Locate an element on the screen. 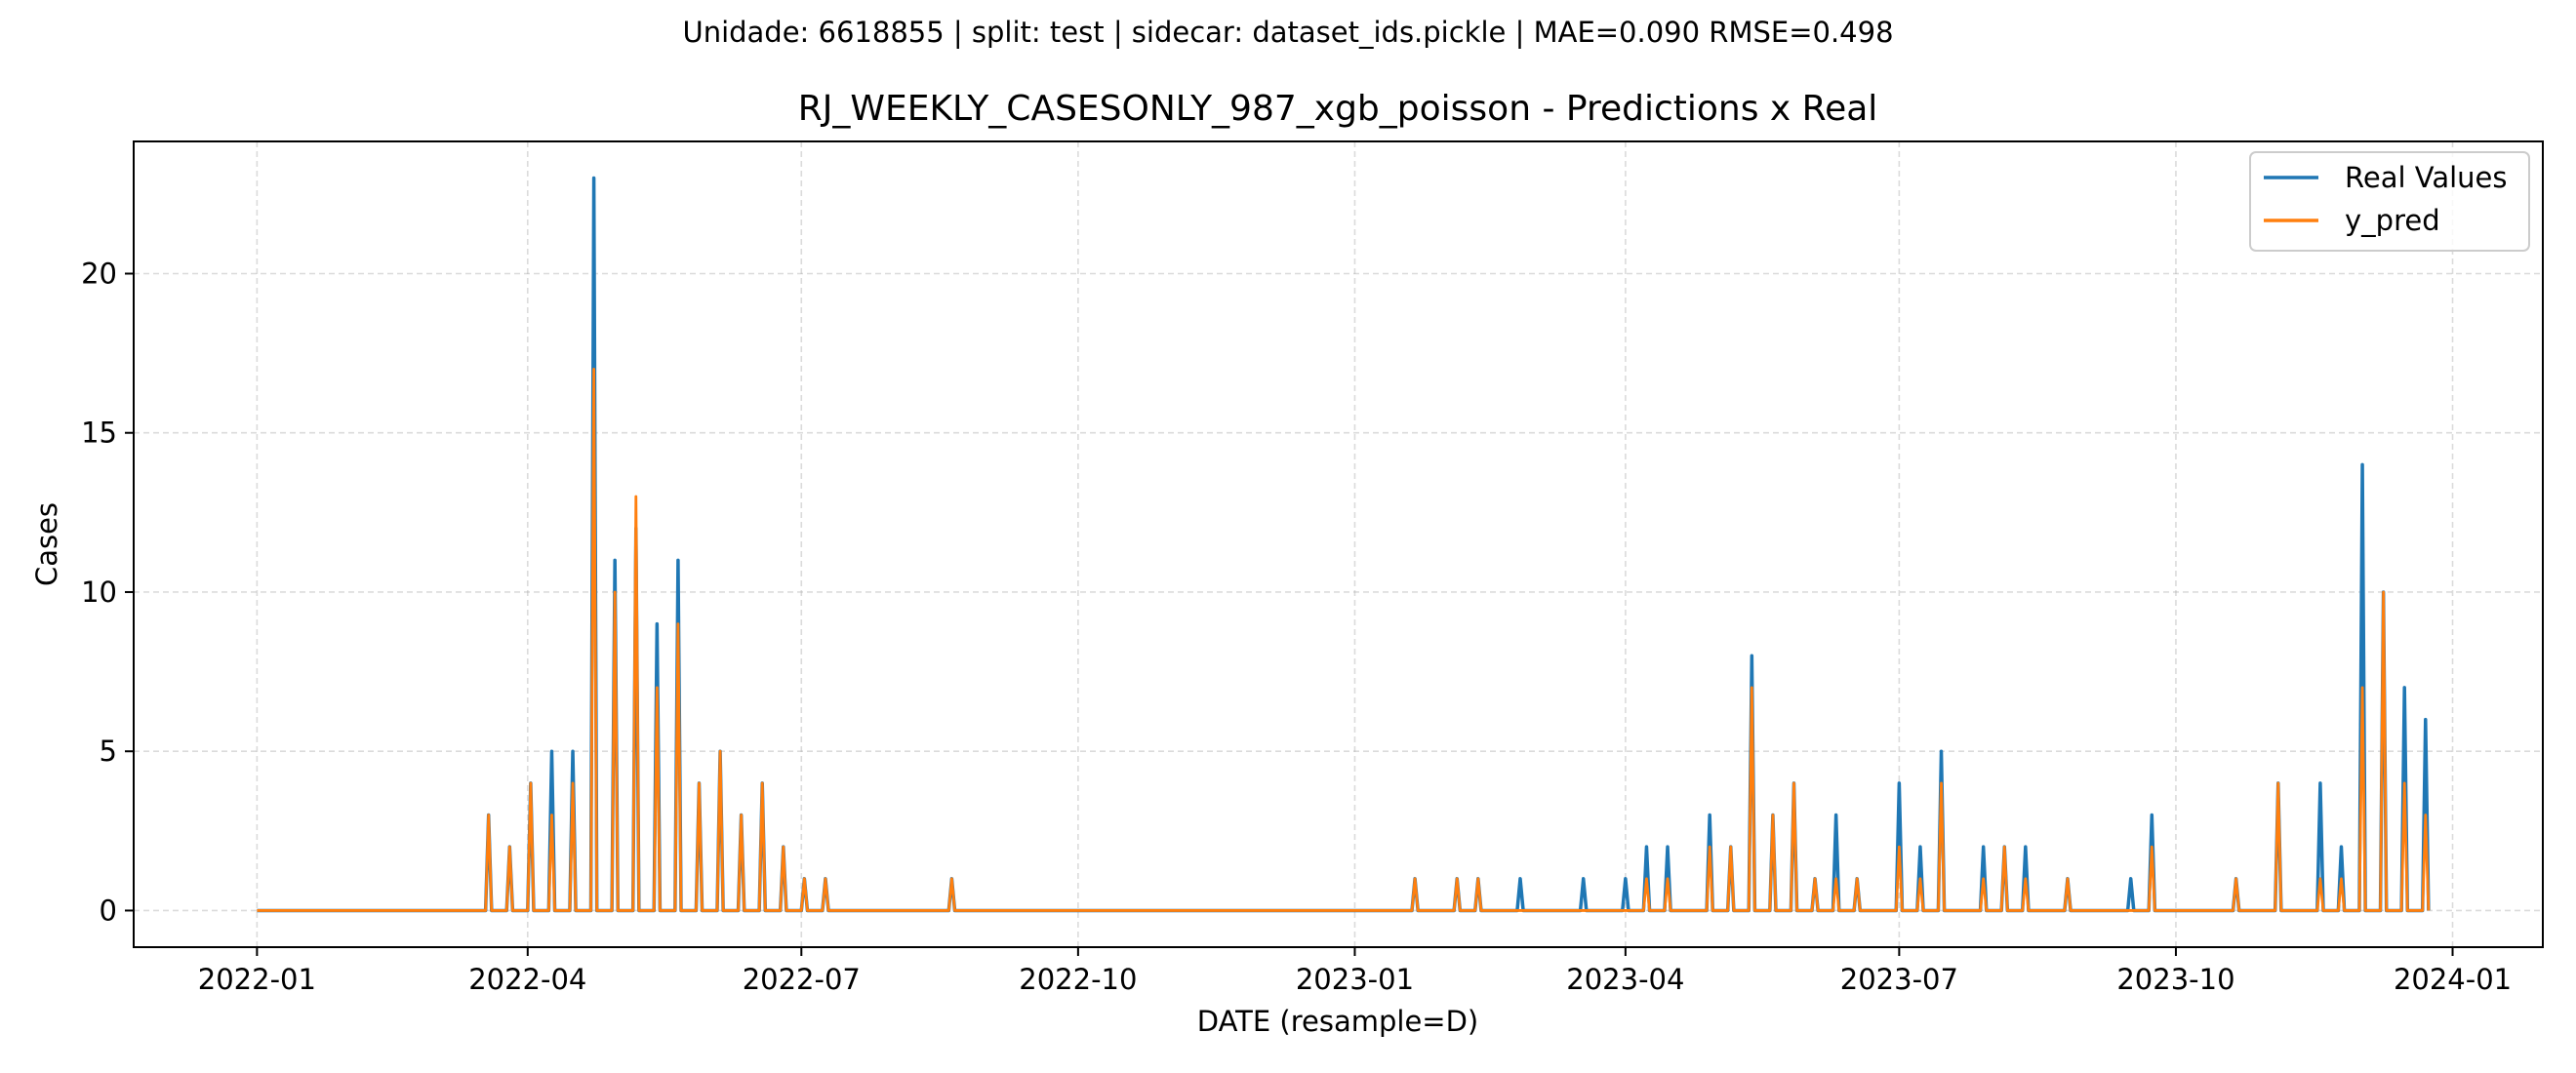 The image size is (2576, 1073). y-axis-label: Cases is located at coordinates (46, 544).